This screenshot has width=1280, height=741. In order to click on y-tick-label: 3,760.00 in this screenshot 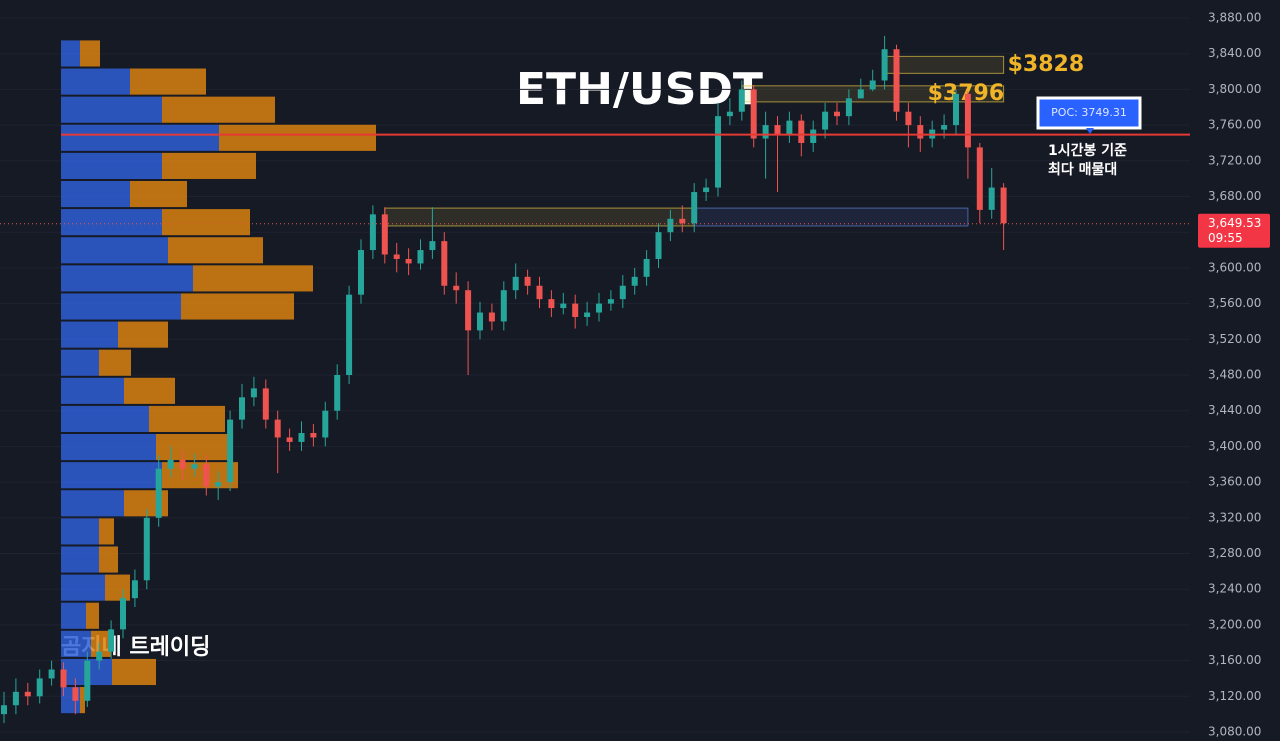, I will do `click(1234, 125)`.